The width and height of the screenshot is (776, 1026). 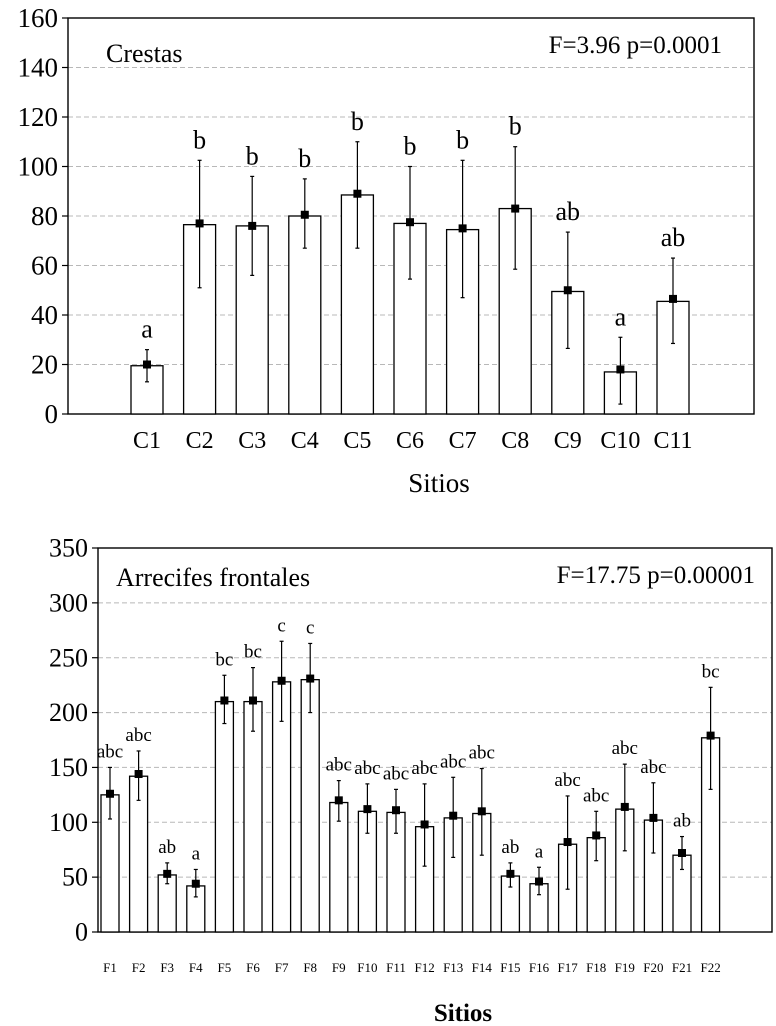 I want to click on chart2-x-tick-label: F19, so click(x=625, y=967).